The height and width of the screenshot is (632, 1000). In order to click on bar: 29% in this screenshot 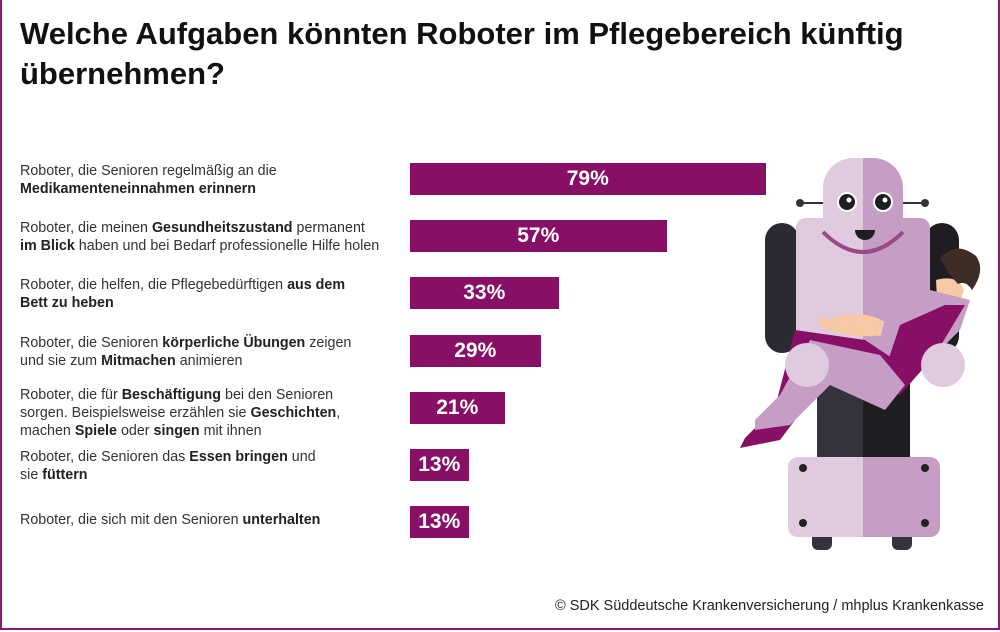, I will do `click(475, 350)`.